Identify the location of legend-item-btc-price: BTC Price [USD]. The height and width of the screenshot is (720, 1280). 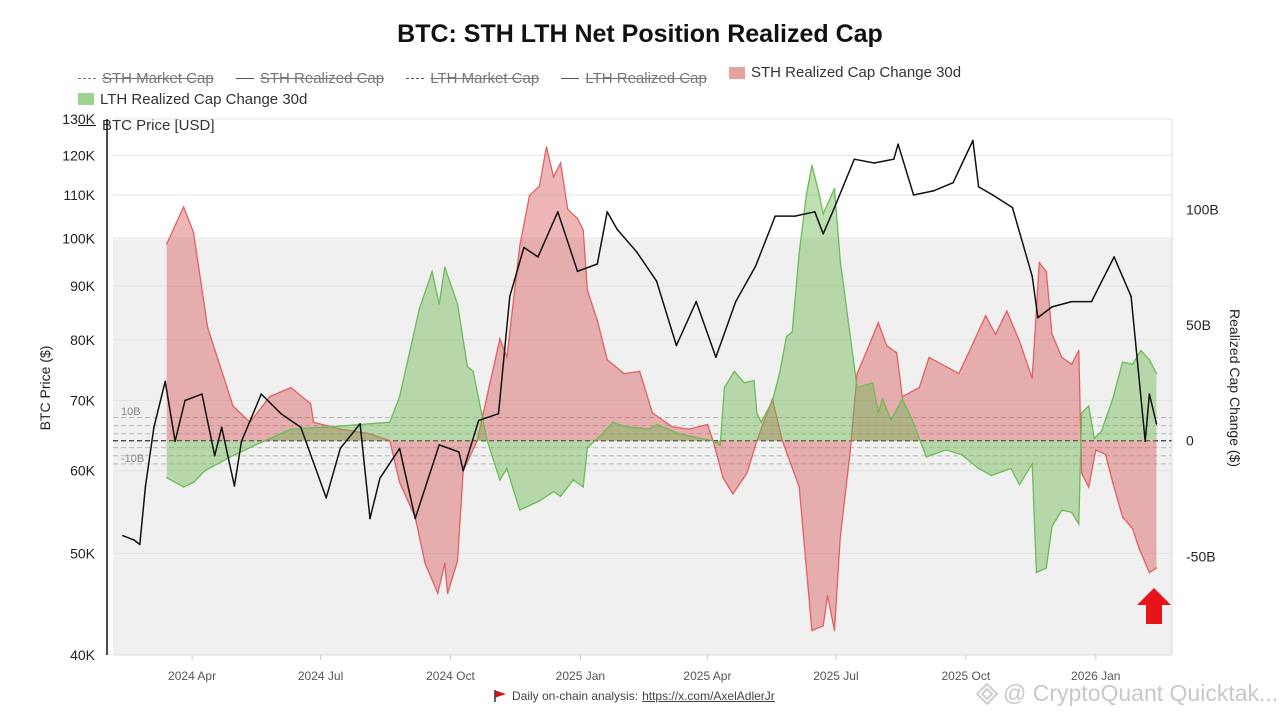
(146, 125).